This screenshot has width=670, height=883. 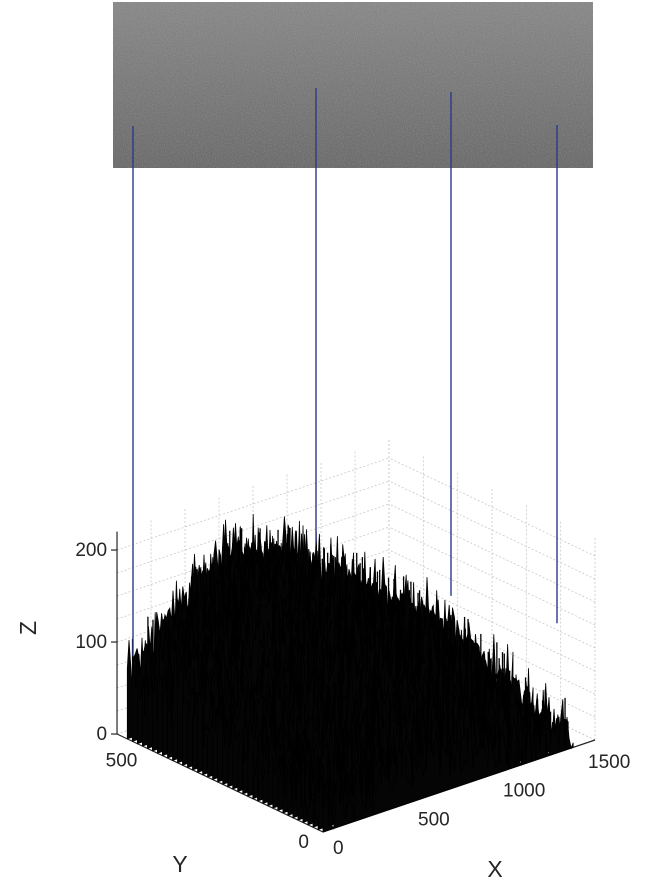 I want to click on x-axis-label: X, so click(x=494, y=869).